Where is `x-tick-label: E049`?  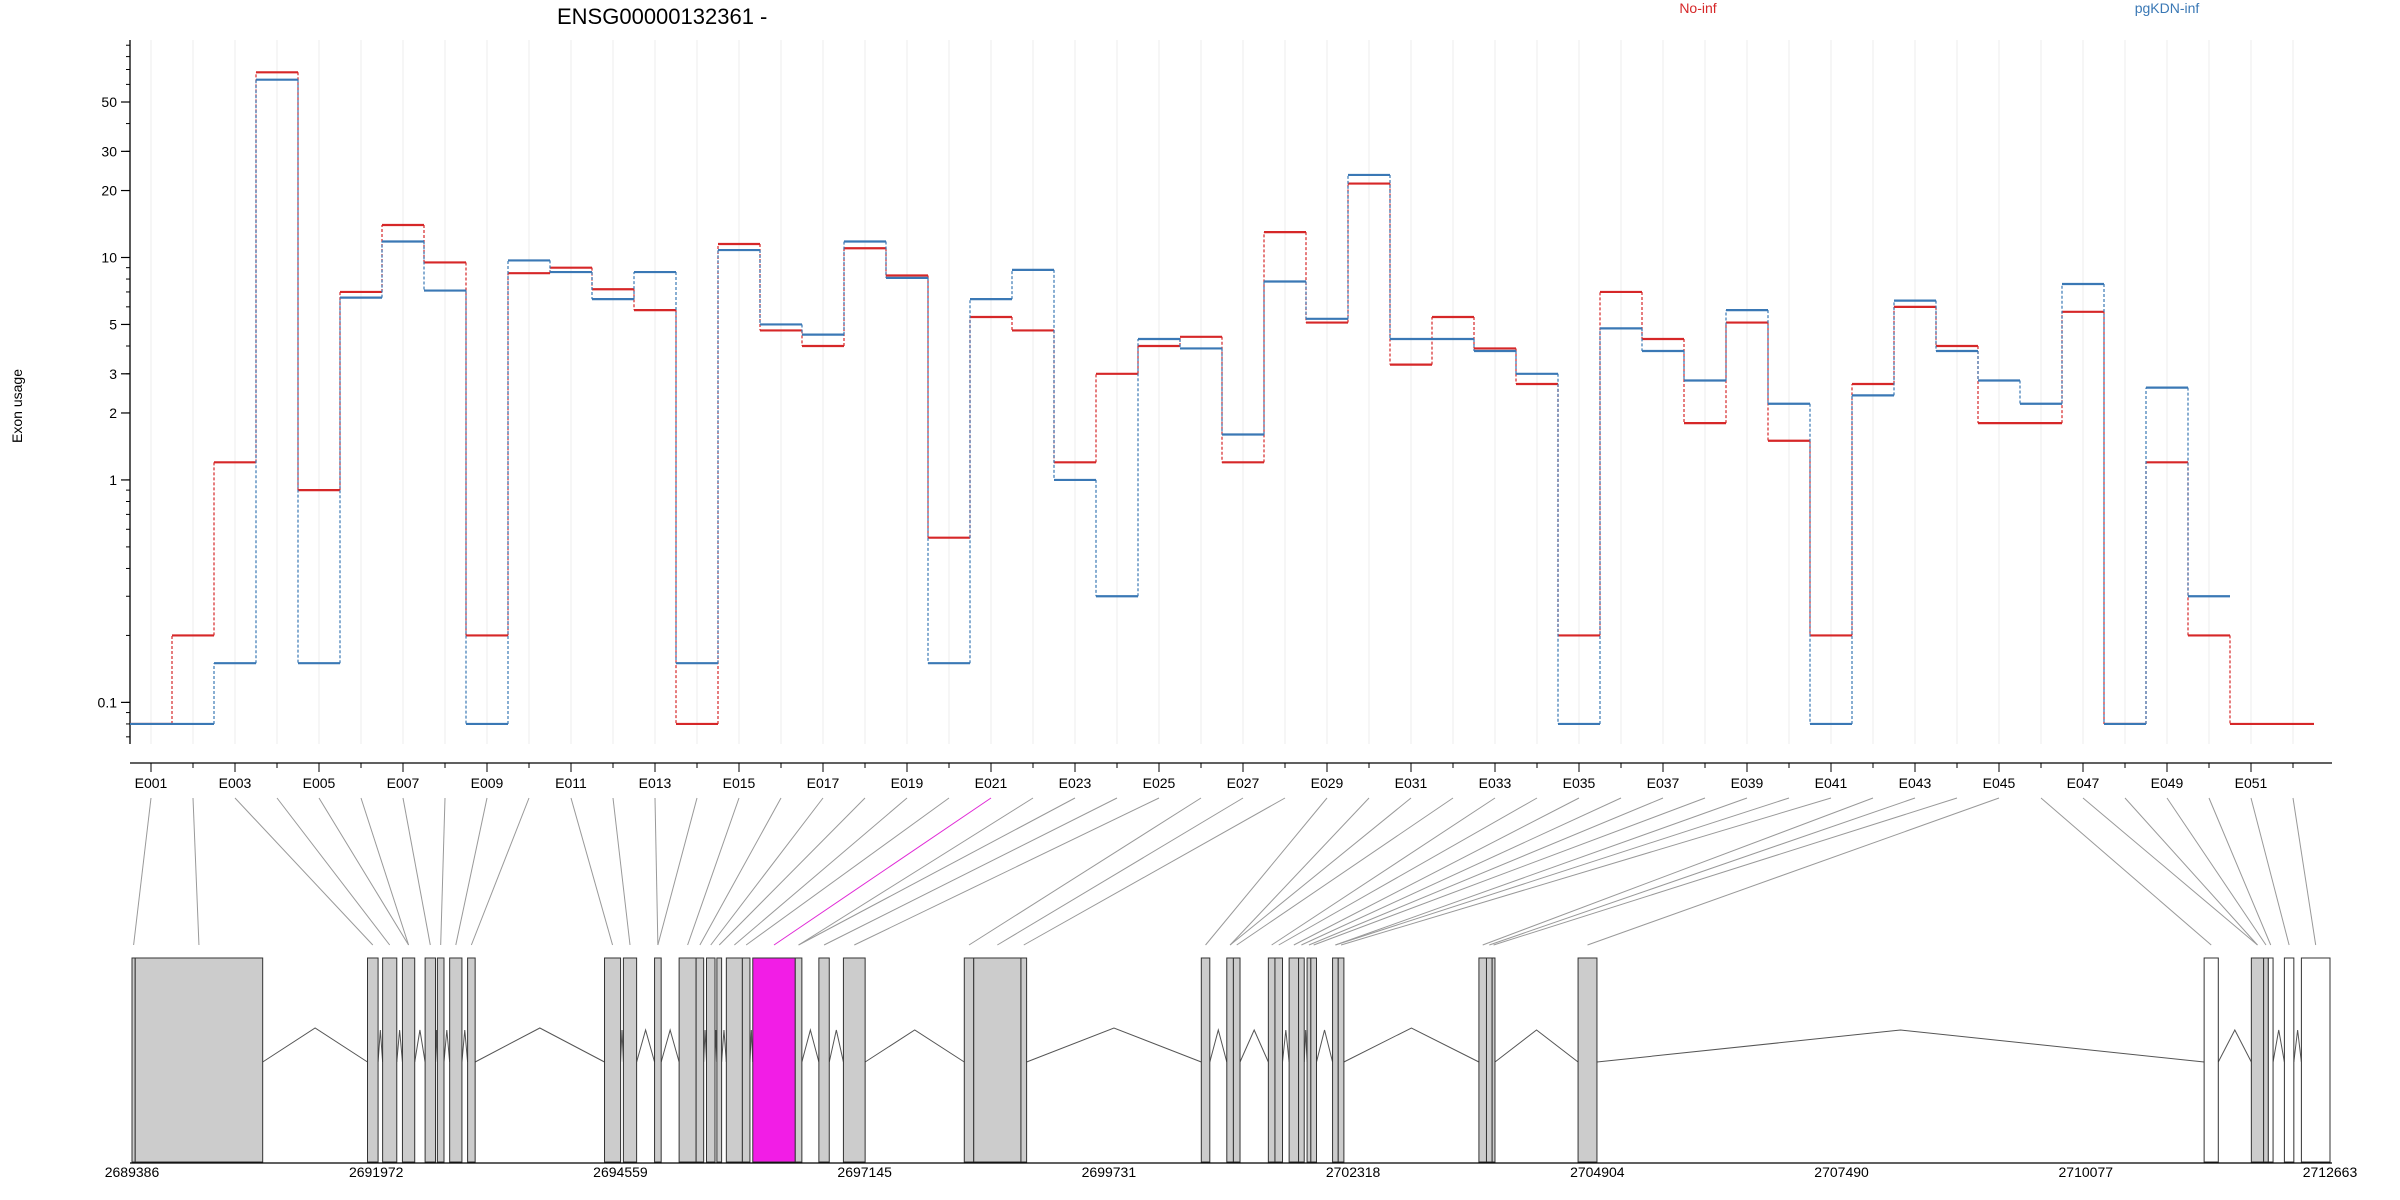 x-tick-label: E049 is located at coordinates (2167, 783).